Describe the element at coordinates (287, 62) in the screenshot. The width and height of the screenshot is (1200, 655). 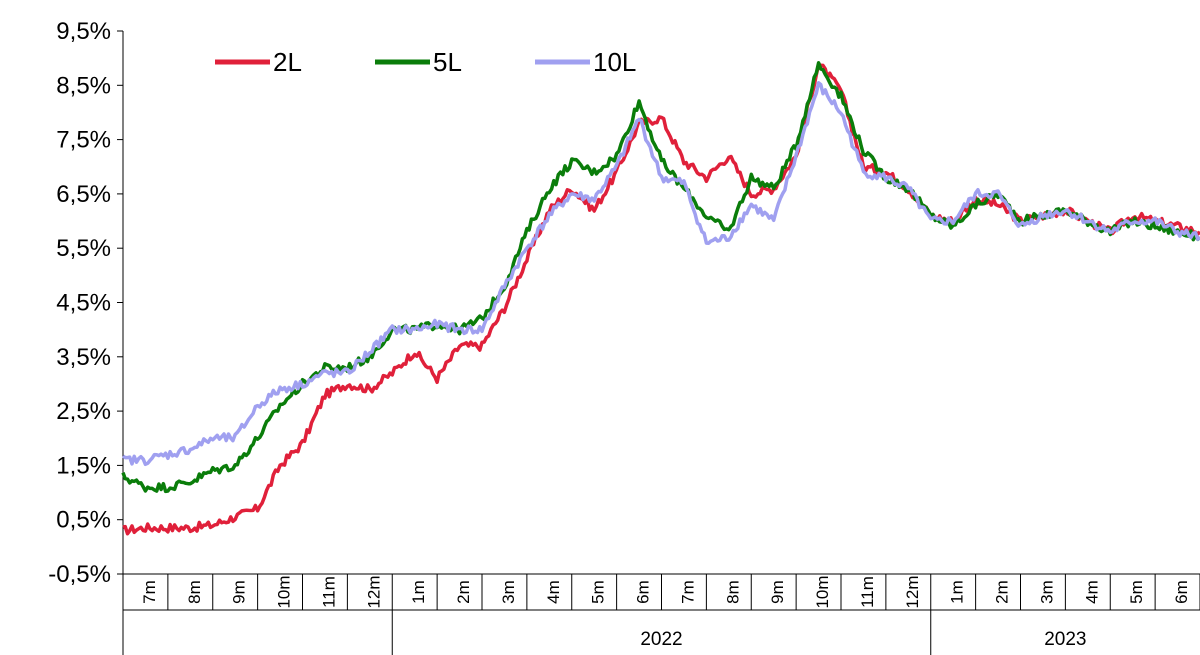
I see `legend-label-2L: 2L` at that location.